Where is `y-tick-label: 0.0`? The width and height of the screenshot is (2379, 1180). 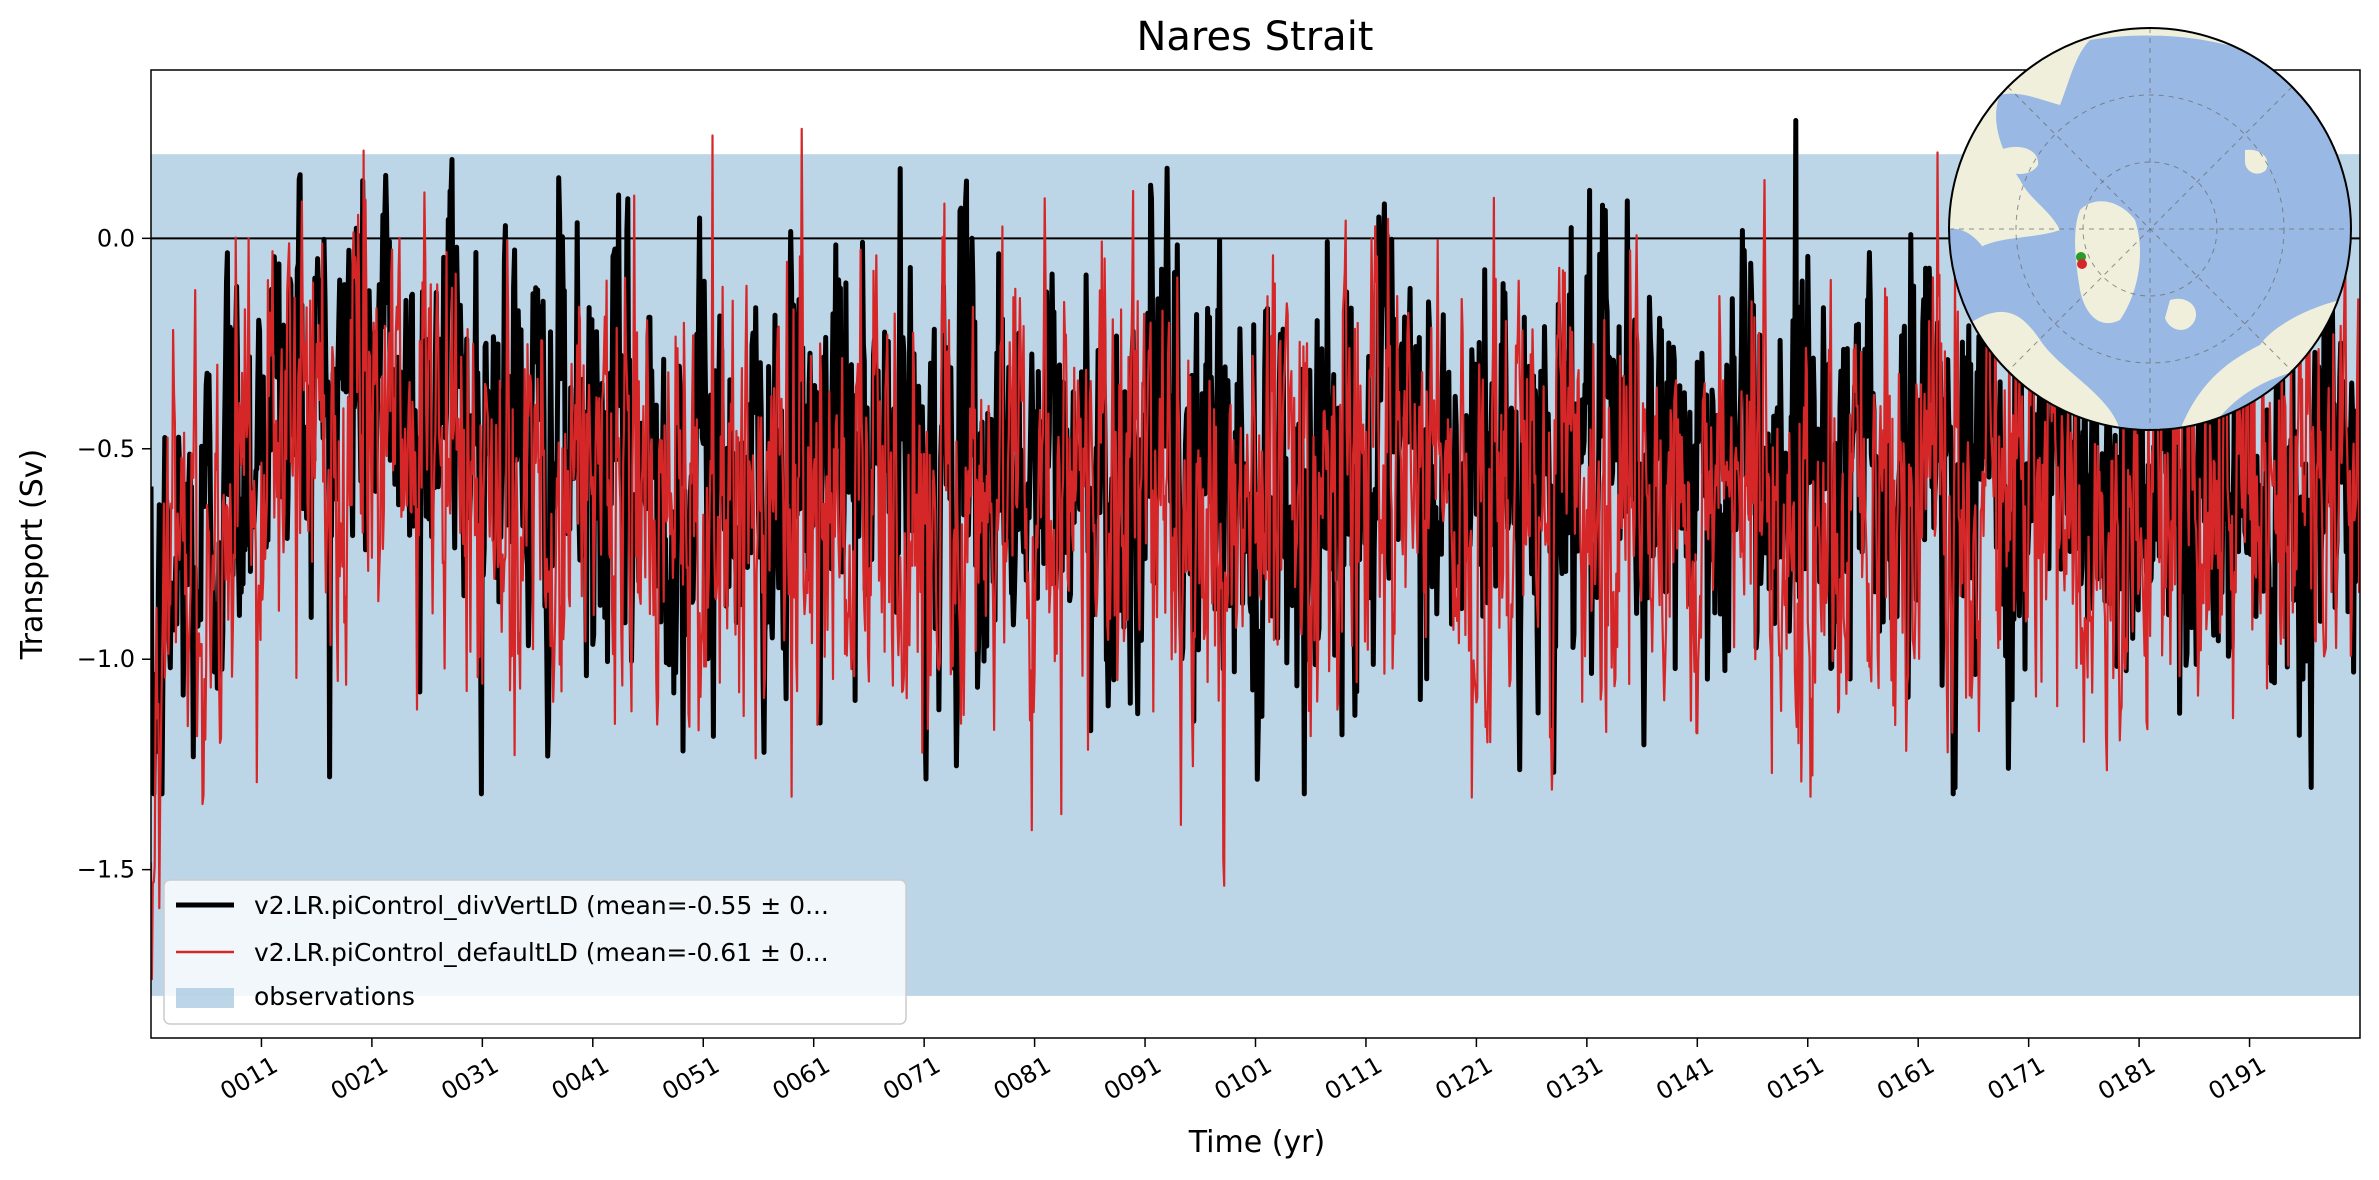
y-tick-label: 0.0 is located at coordinates (116, 238).